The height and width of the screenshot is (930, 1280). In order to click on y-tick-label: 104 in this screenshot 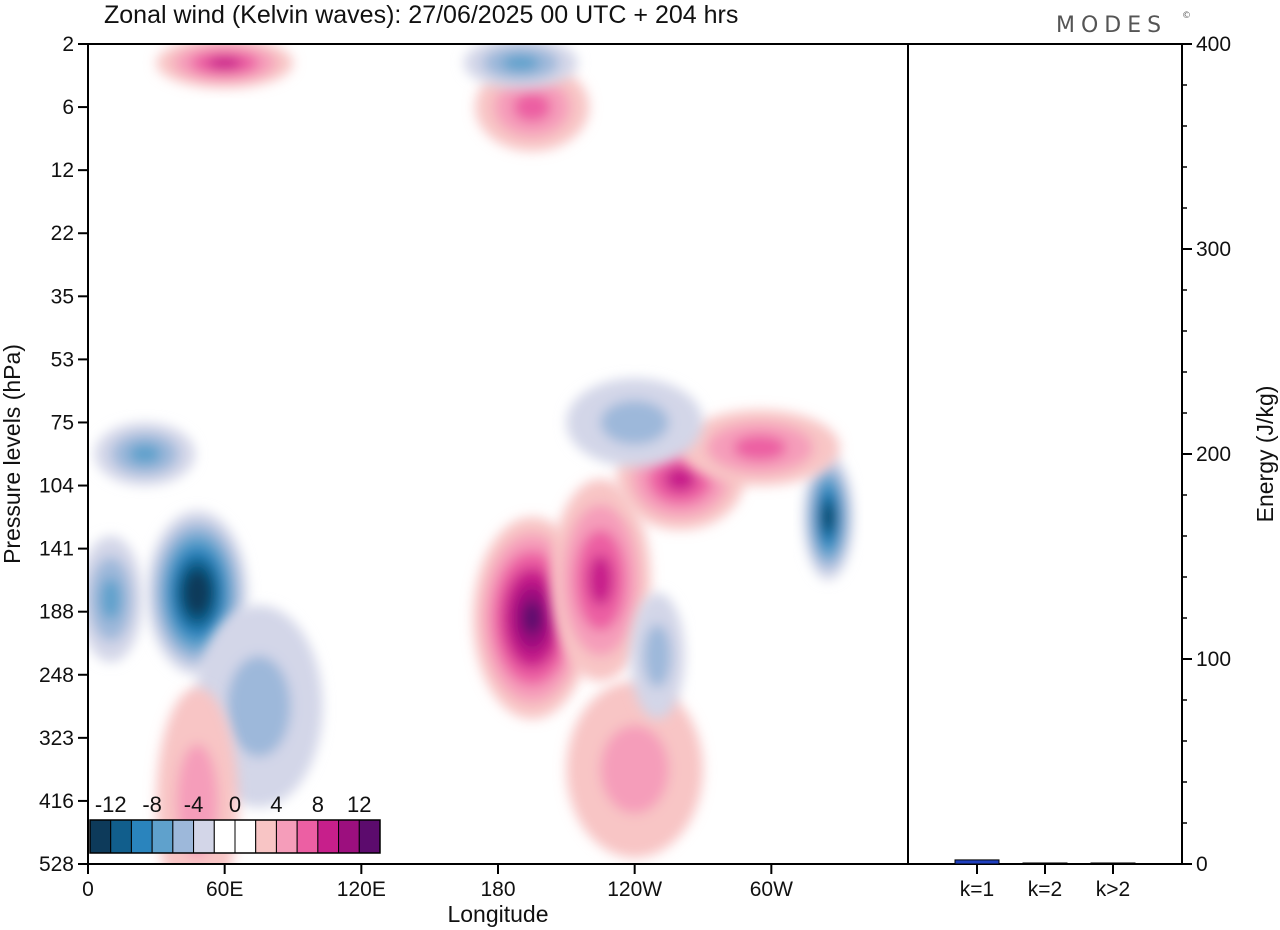, I will do `click(56, 486)`.